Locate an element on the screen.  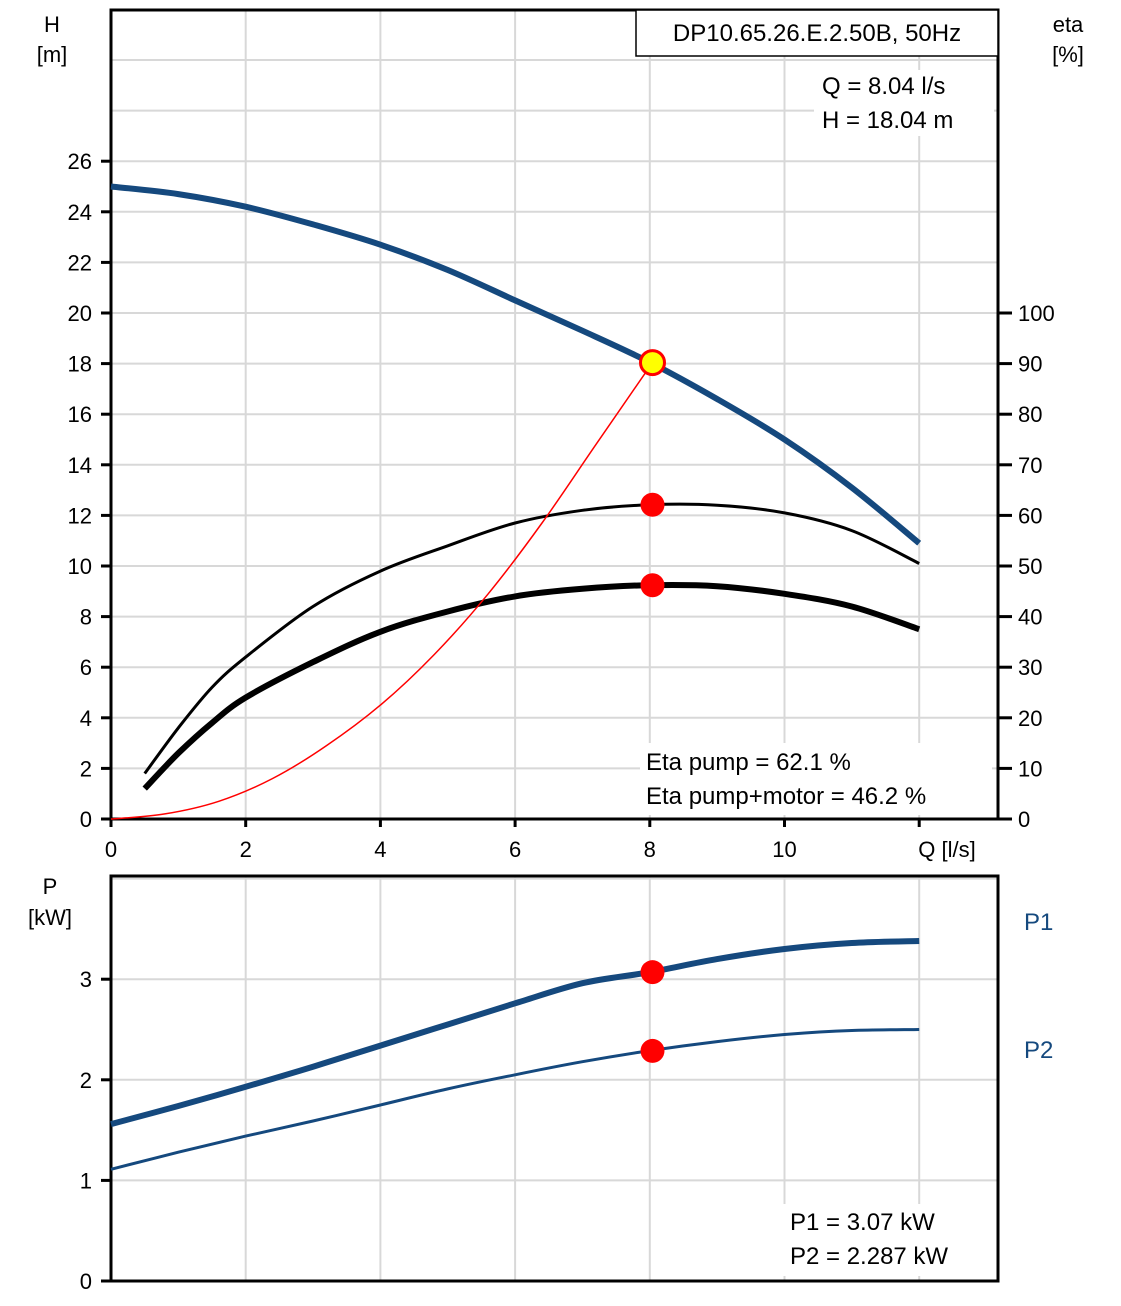
x-tick-label: 2 is located at coordinates (246, 849).